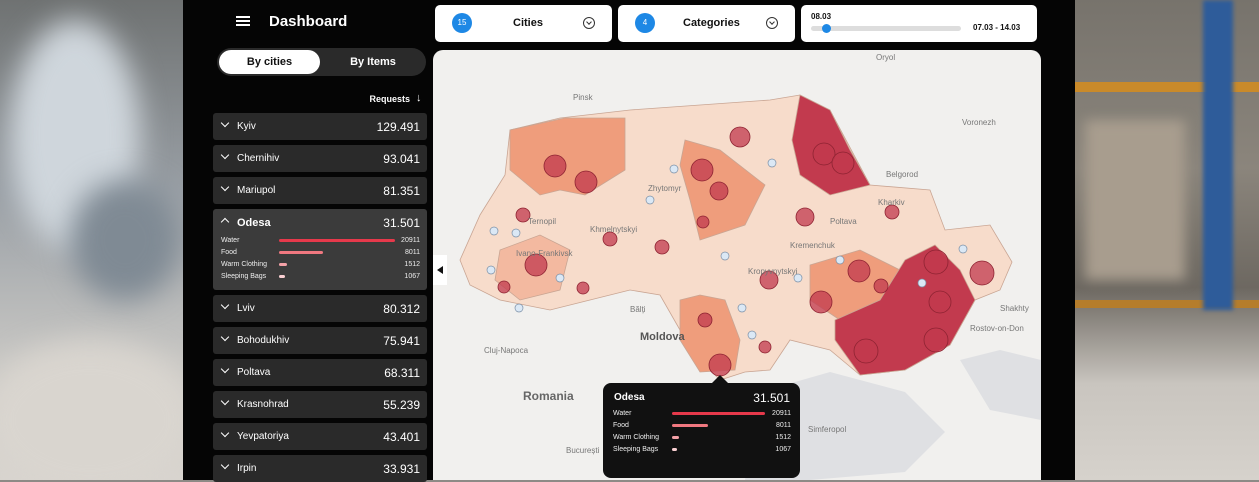  I want to click on city-value: 43.401, so click(401, 437).